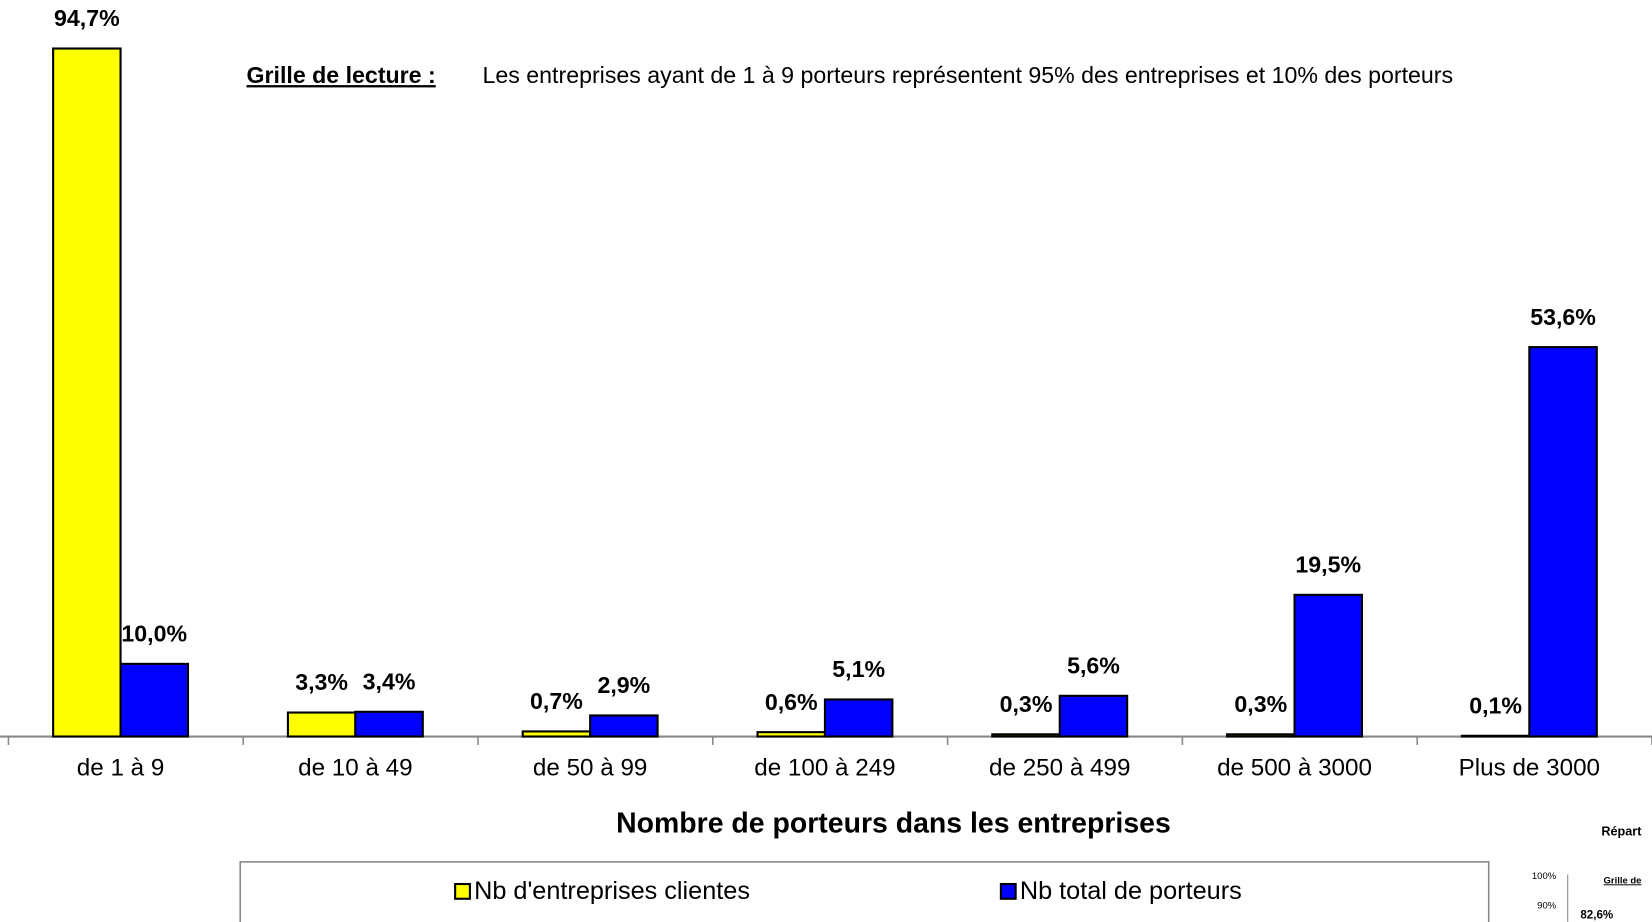 The image size is (1652, 922). Describe the element at coordinates (1544, 876) in the screenshot. I see `inset-tick: 100%` at that location.